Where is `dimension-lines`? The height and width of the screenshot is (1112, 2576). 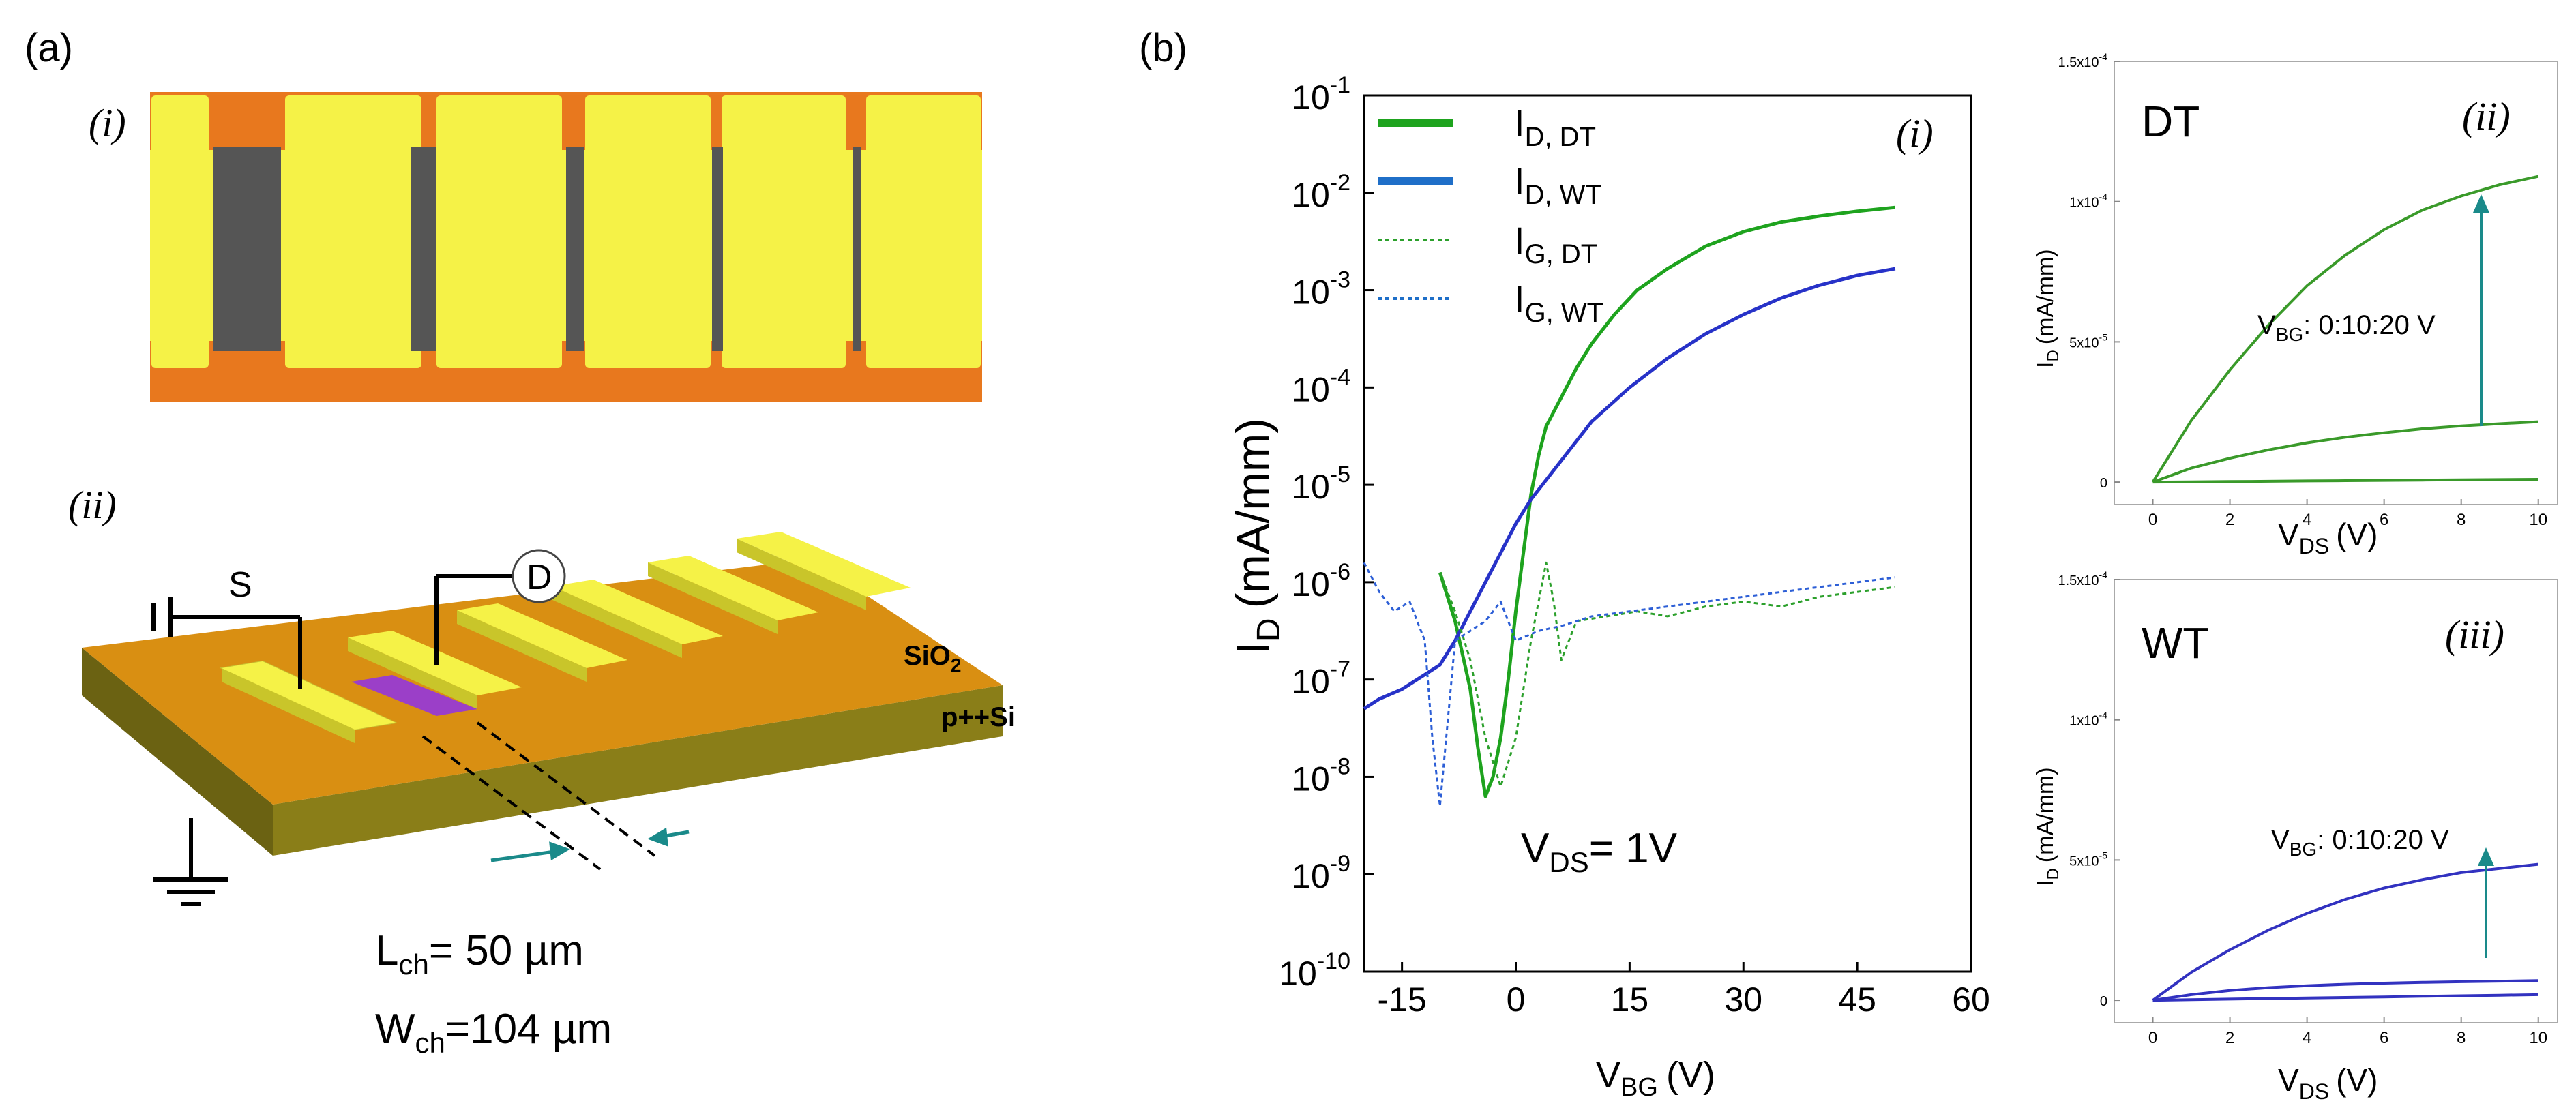 dimension-lines is located at coordinates (538, 796).